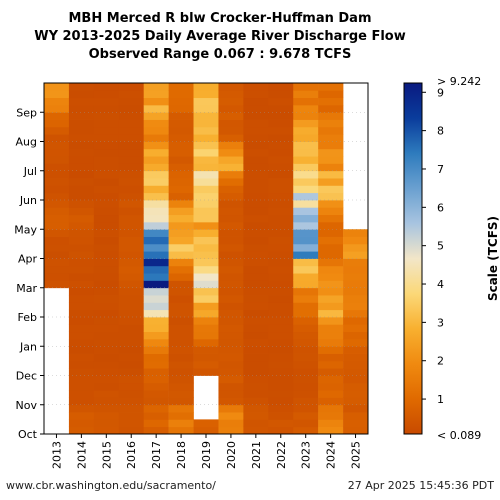 The width and height of the screenshot is (500, 500). I want to click on title-line-3: Observed Range 0.067 : 9.678 TCFS, so click(220, 54).